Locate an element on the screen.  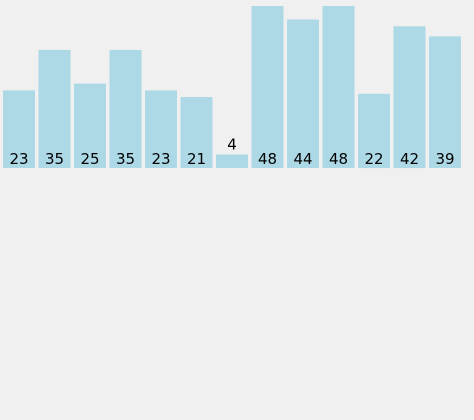
bar-value-label-2: 35 is located at coordinates (54, 159).